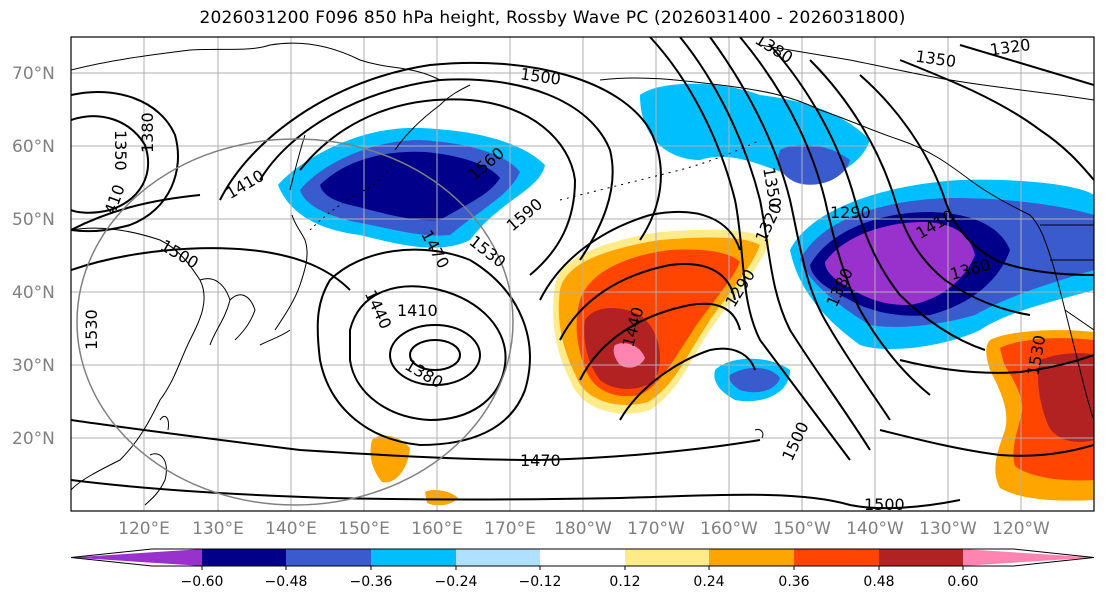 Image resolution: width=1105 pixels, height=604 pixels. I want to click on colorbar-tick-label: −0.48, so click(286, 582).